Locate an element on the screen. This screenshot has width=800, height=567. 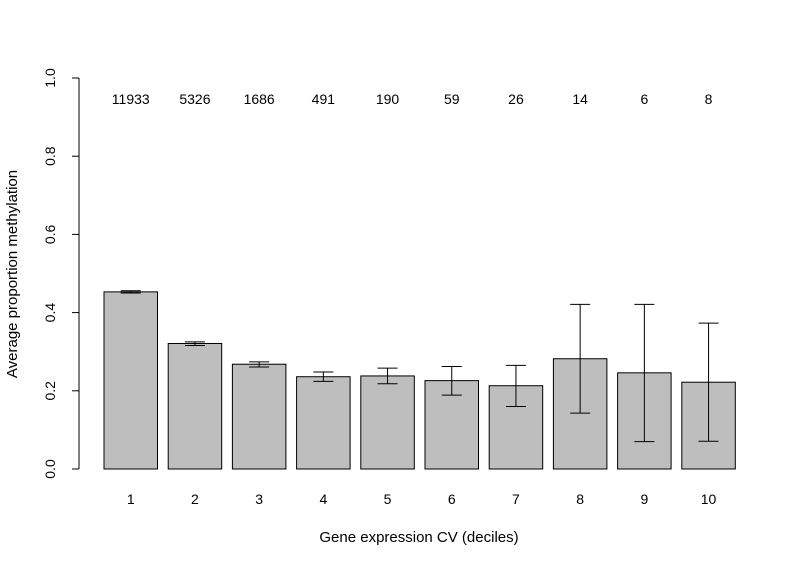
x-tick-label: 3 is located at coordinates (259, 499).